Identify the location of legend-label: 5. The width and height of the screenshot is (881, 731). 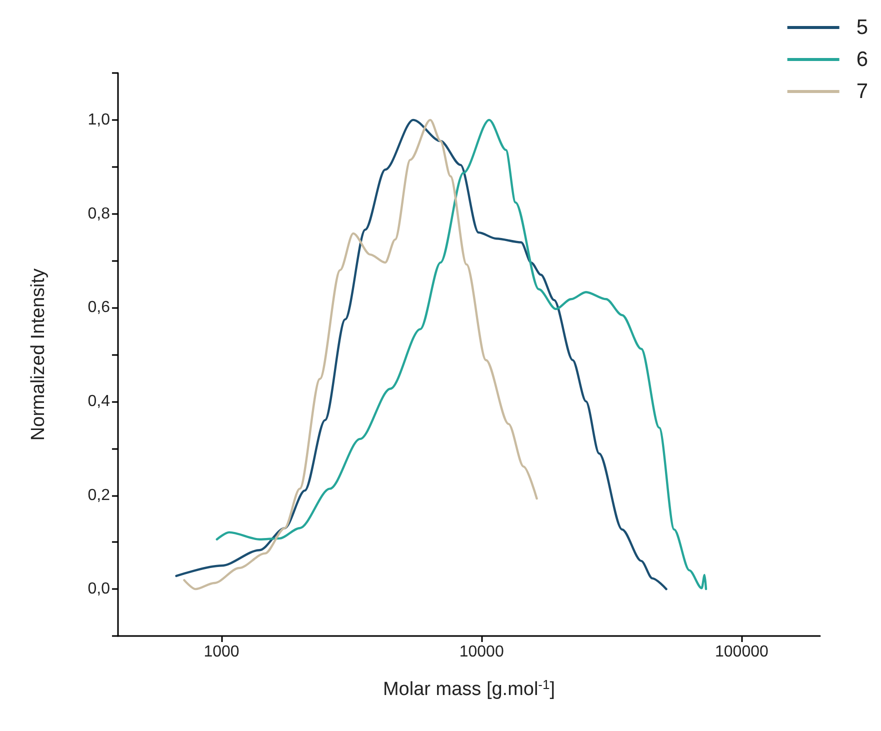
(862, 27).